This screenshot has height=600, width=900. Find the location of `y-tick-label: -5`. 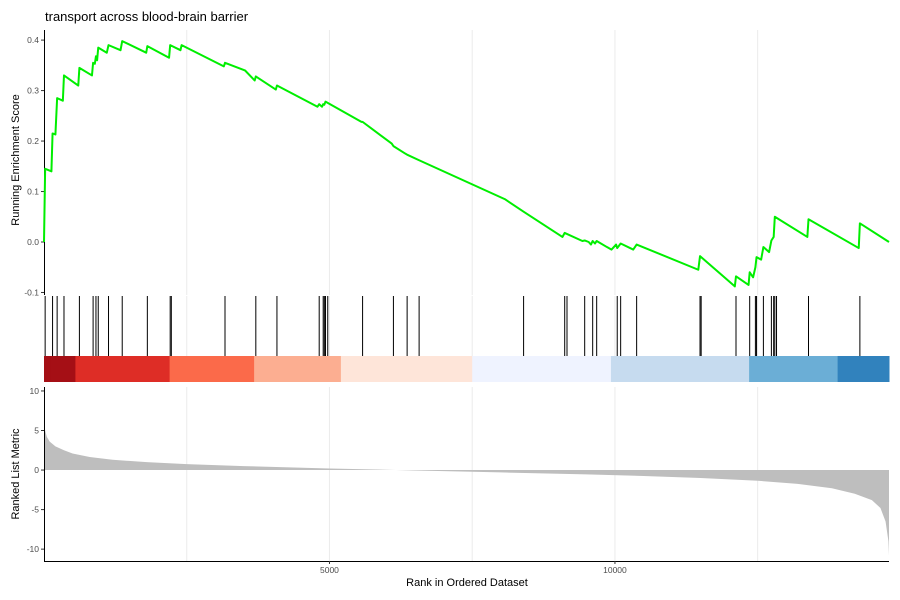

y-tick-label: -5 is located at coordinates (35, 510).